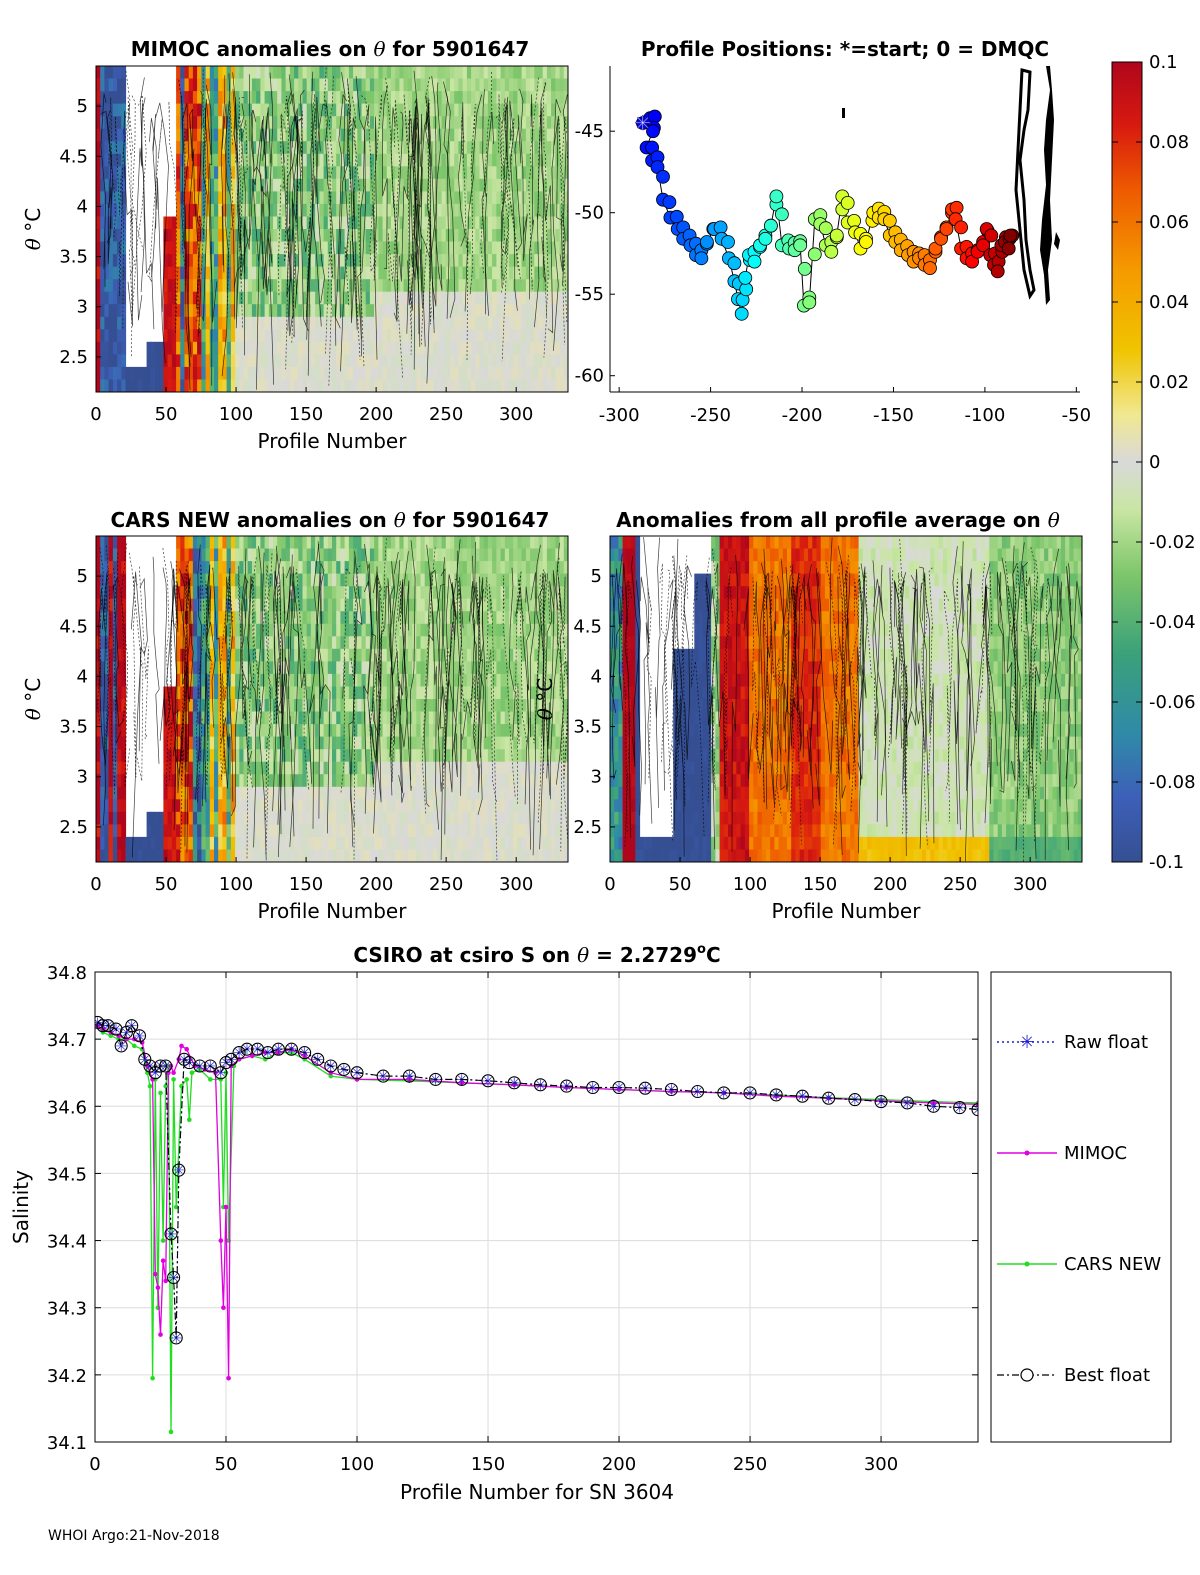  Describe the element at coordinates (845, 49) in the screenshot. I see `positions-panel-title: Profile Positions: *=start; 0 = DMQC` at that location.